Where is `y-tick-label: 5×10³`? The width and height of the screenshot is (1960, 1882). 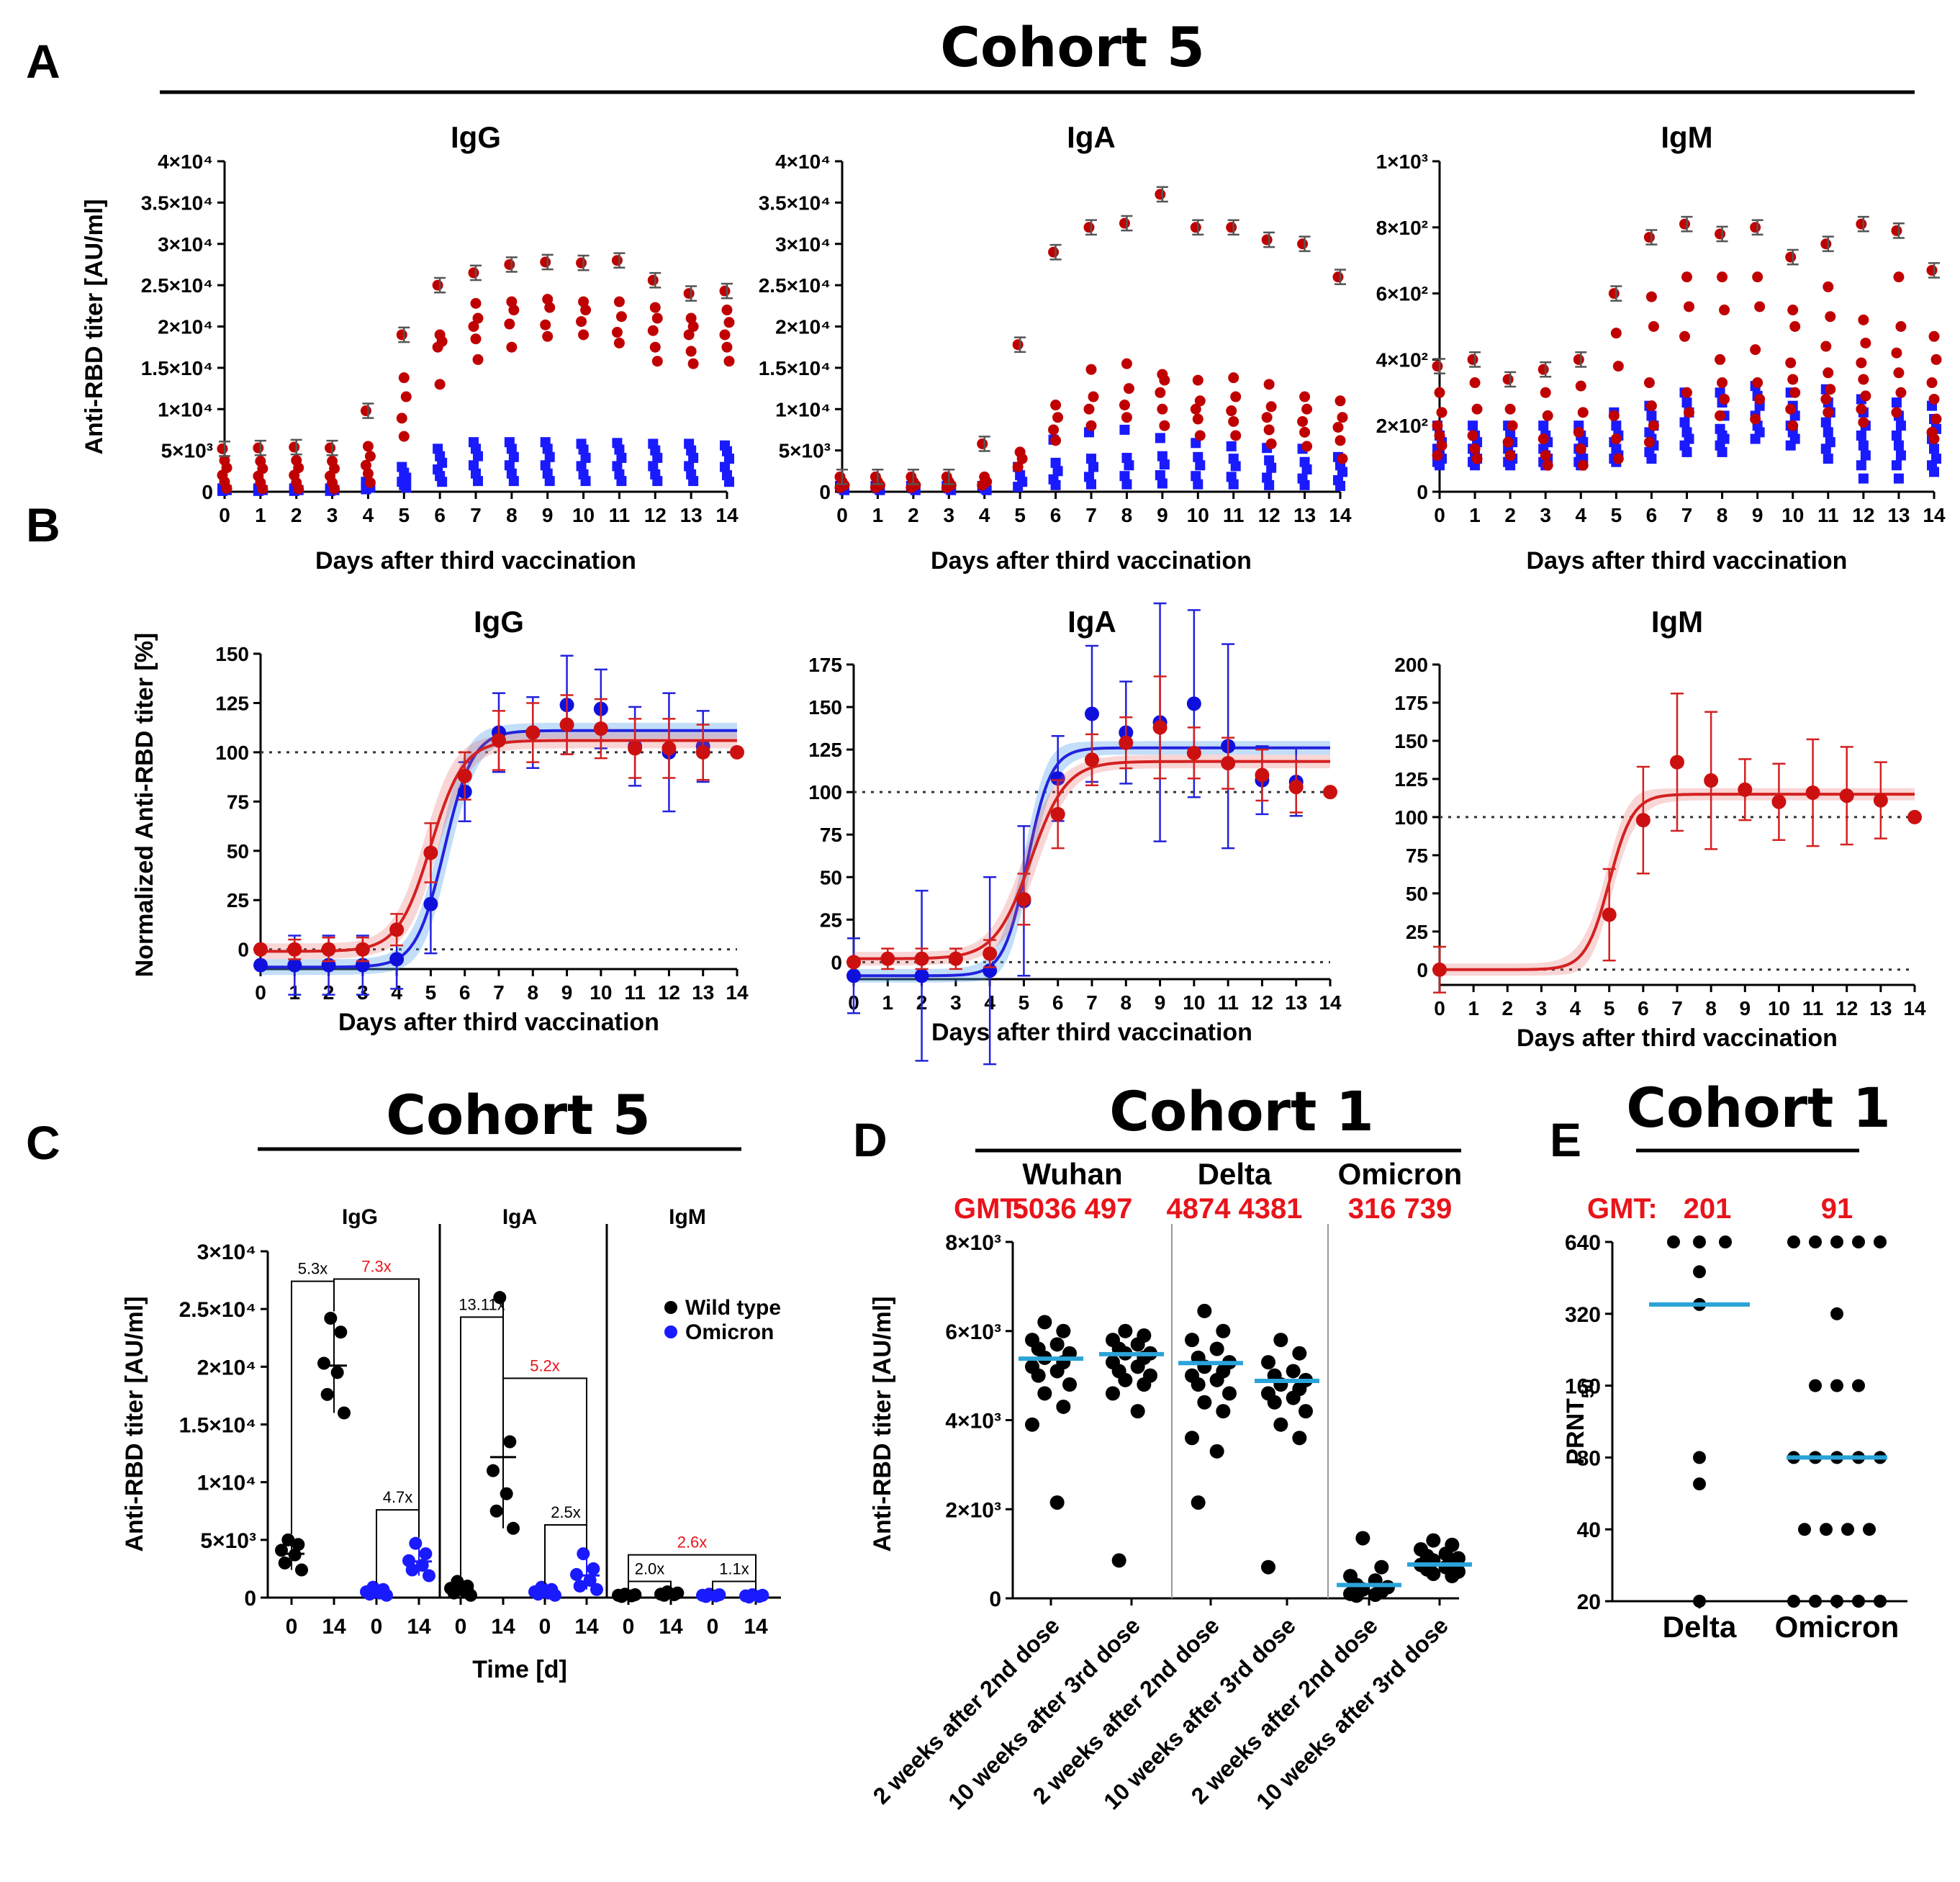 y-tick-label: 5×10³ is located at coordinates (228, 1541).